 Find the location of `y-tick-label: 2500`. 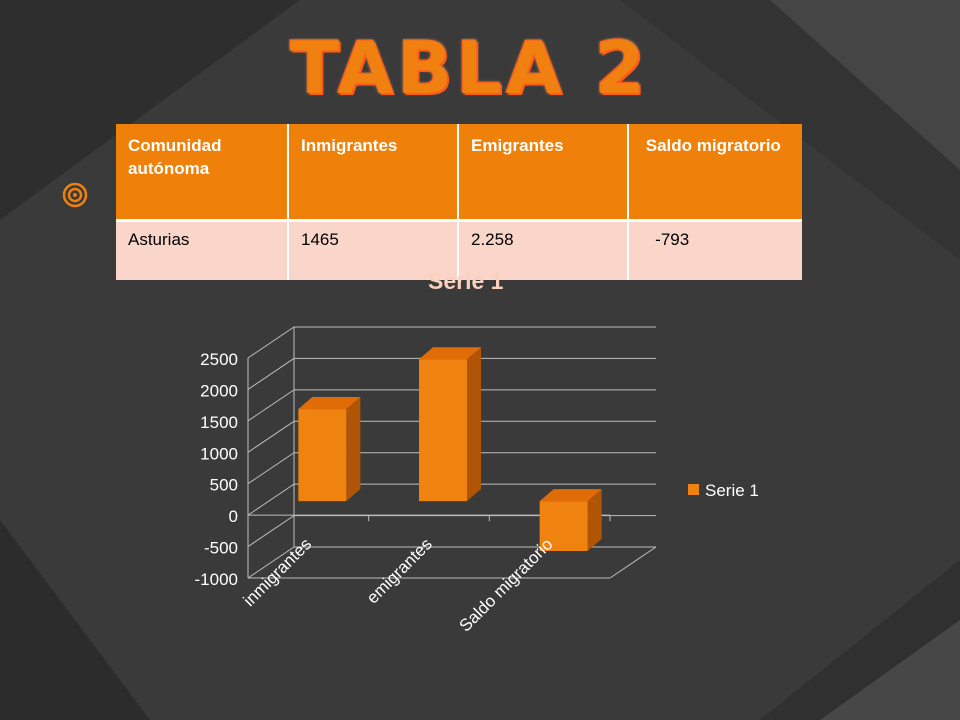

y-tick-label: 2500 is located at coordinates (219, 359).